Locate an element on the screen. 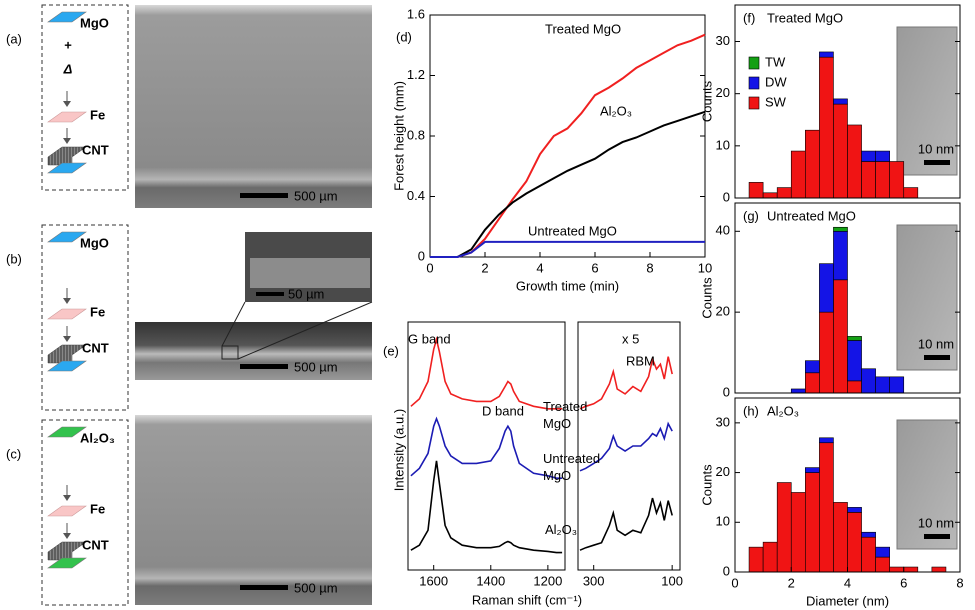 The width and height of the screenshot is (975, 610). tem-inset is located at coordinates (927, 484).